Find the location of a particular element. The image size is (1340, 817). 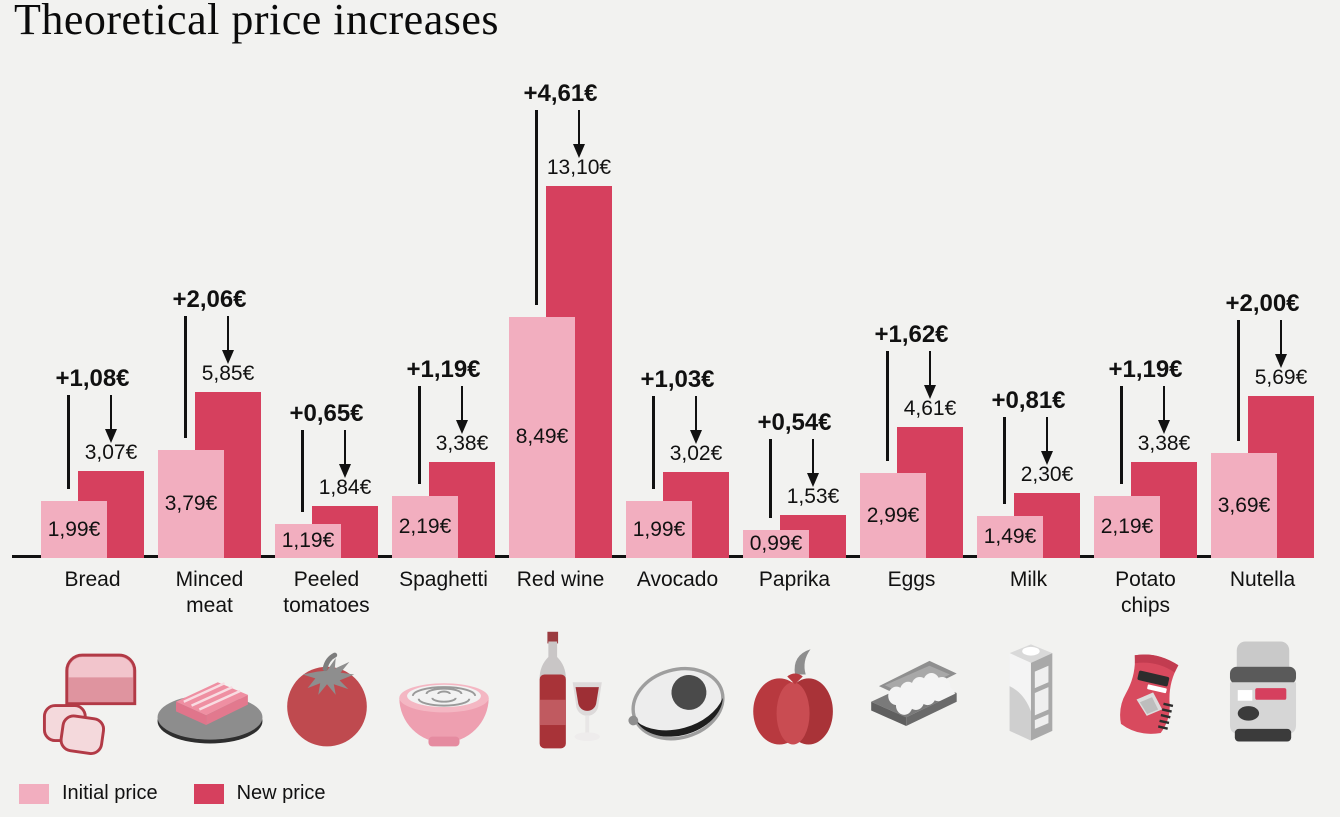

new-price-label: 2,30€ is located at coordinates (1047, 474).